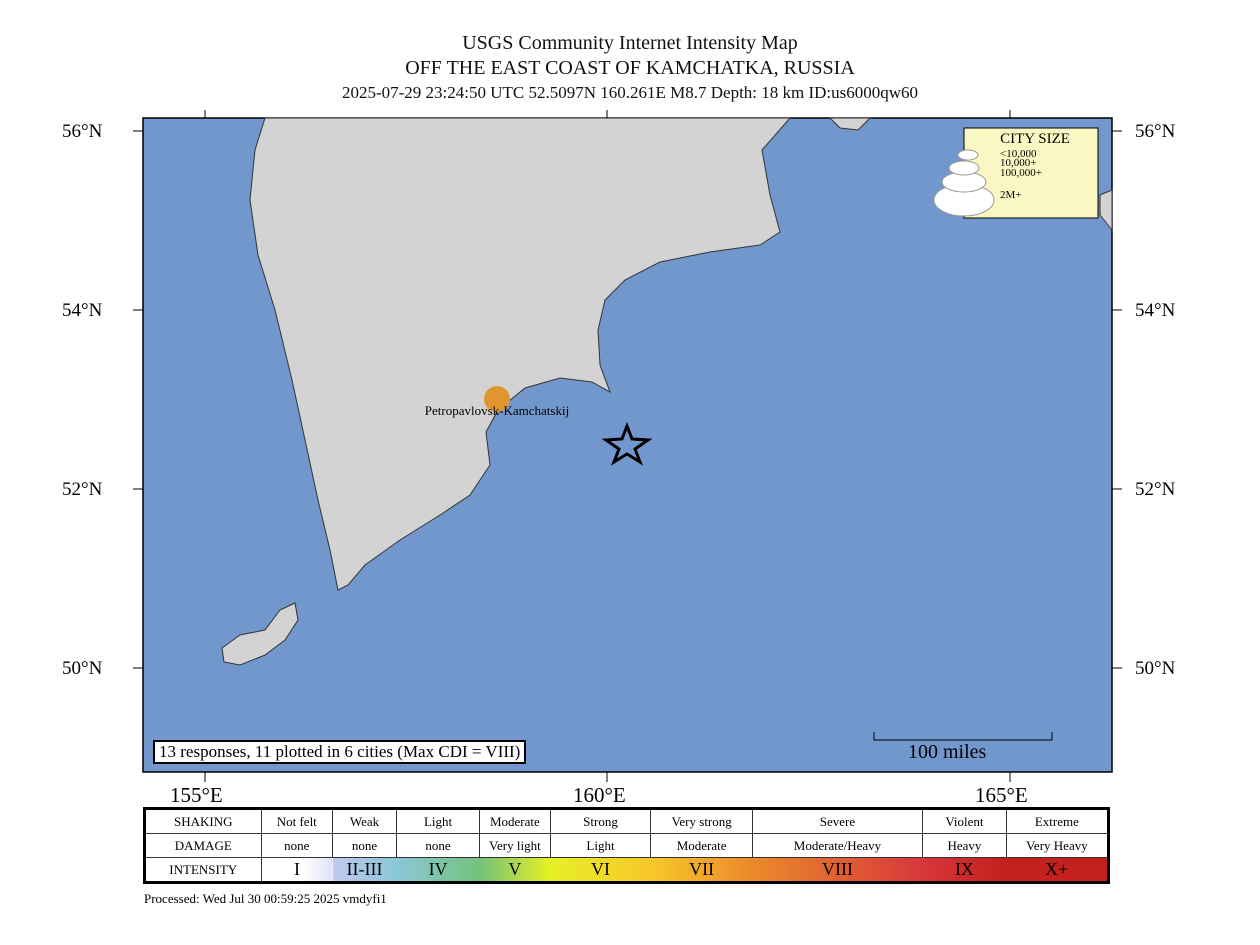  I want to click on legend-intensity-cell: V, so click(515, 870).